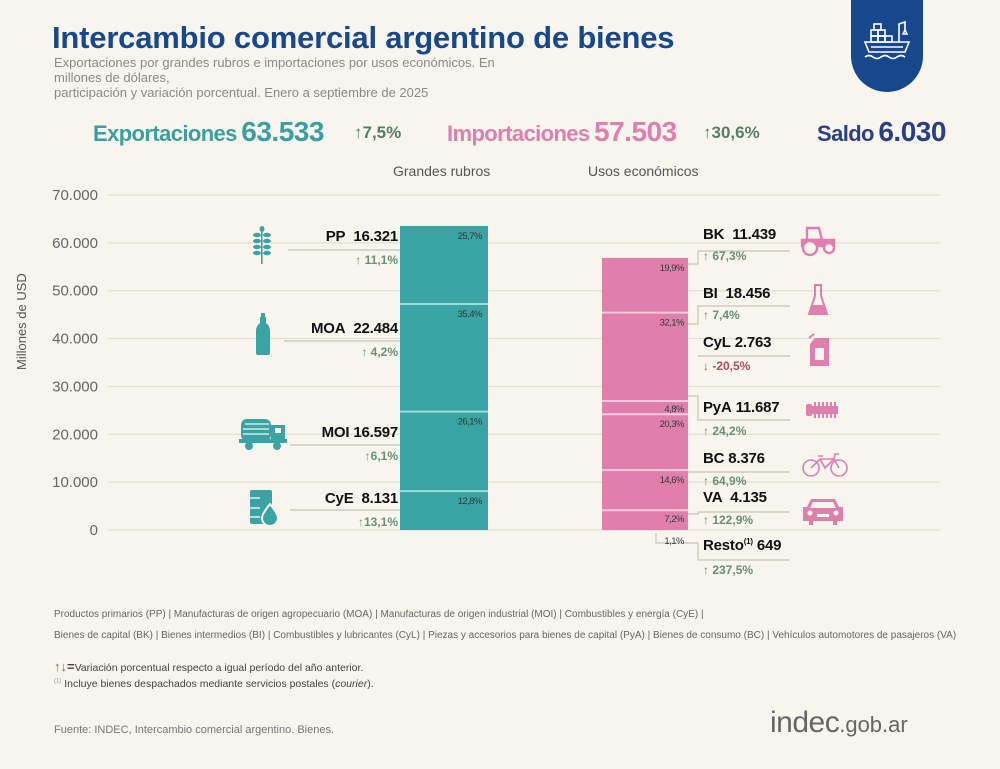 The height and width of the screenshot is (769, 1000). I want to click on label-va-code: VA, so click(713, 497).